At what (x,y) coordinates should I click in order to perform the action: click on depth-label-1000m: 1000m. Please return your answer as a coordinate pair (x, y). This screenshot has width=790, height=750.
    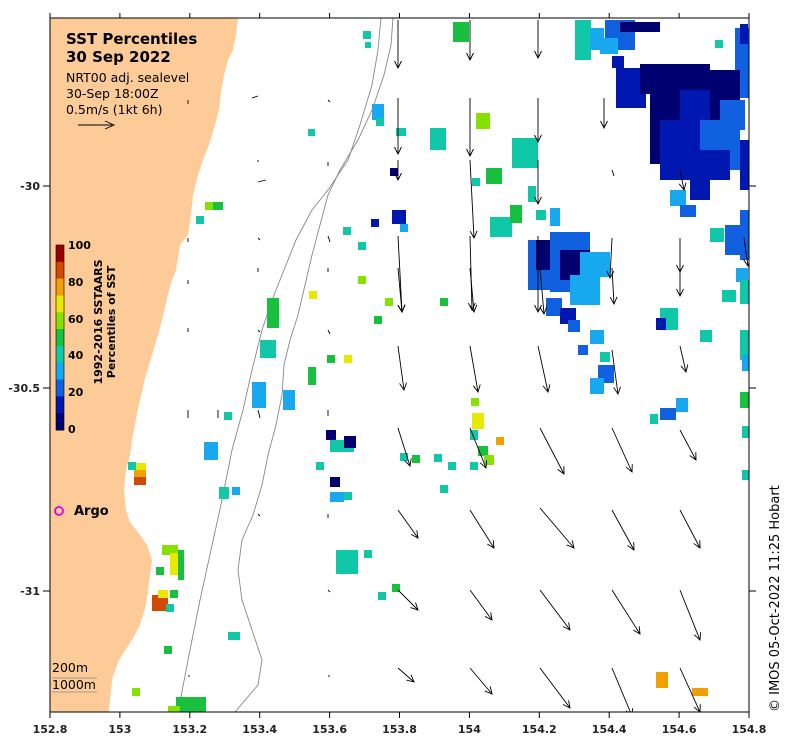
    Looking at the image, I should click on (74, 684).